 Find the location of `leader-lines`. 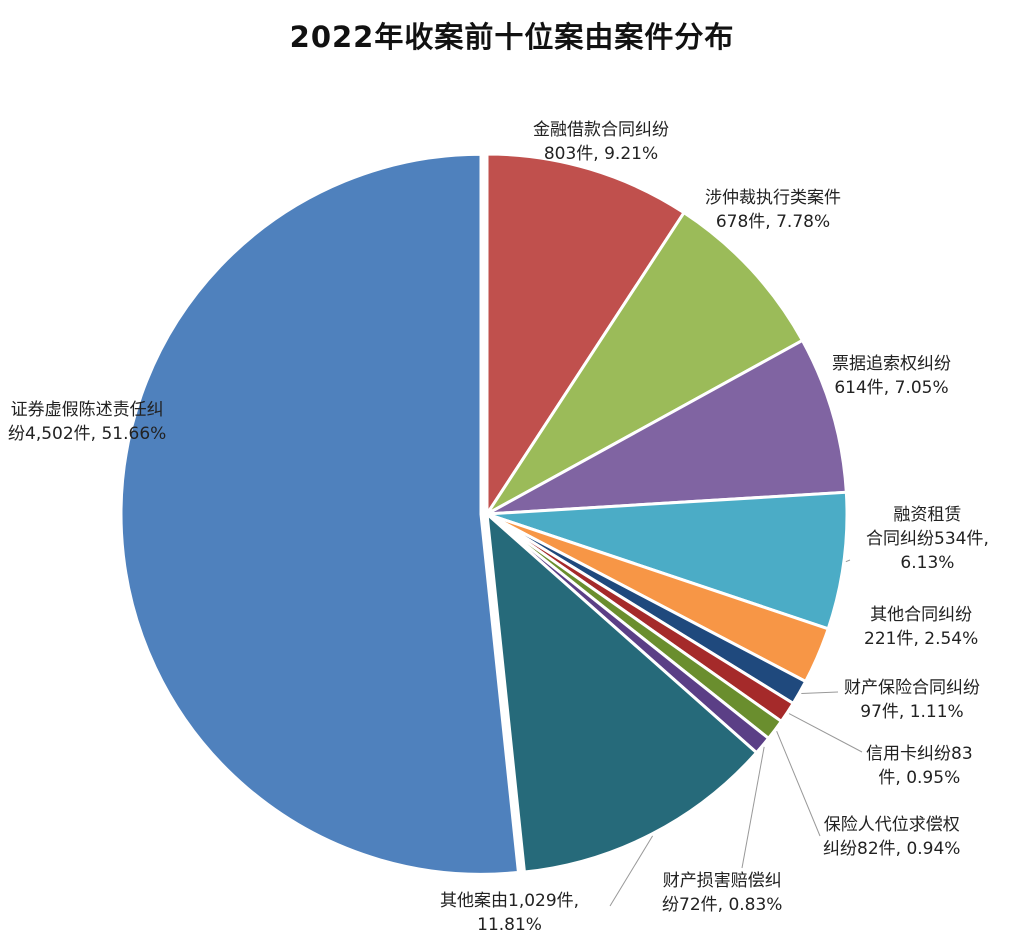

leader-lines is located at coordinates (736, 733).